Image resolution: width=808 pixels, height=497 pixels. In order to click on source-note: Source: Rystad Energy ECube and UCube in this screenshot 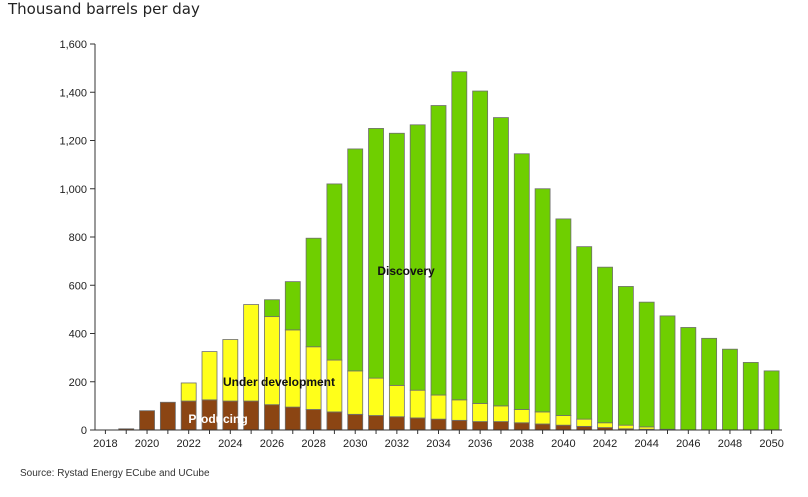, I will do `click(115, 473)`.